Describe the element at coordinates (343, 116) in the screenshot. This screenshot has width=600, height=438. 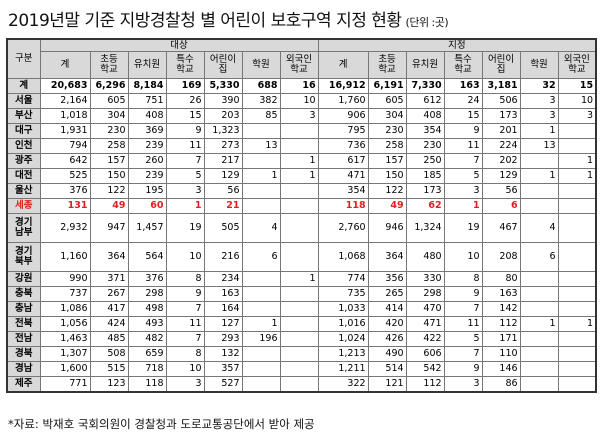
I see `cell: 906` at that location.